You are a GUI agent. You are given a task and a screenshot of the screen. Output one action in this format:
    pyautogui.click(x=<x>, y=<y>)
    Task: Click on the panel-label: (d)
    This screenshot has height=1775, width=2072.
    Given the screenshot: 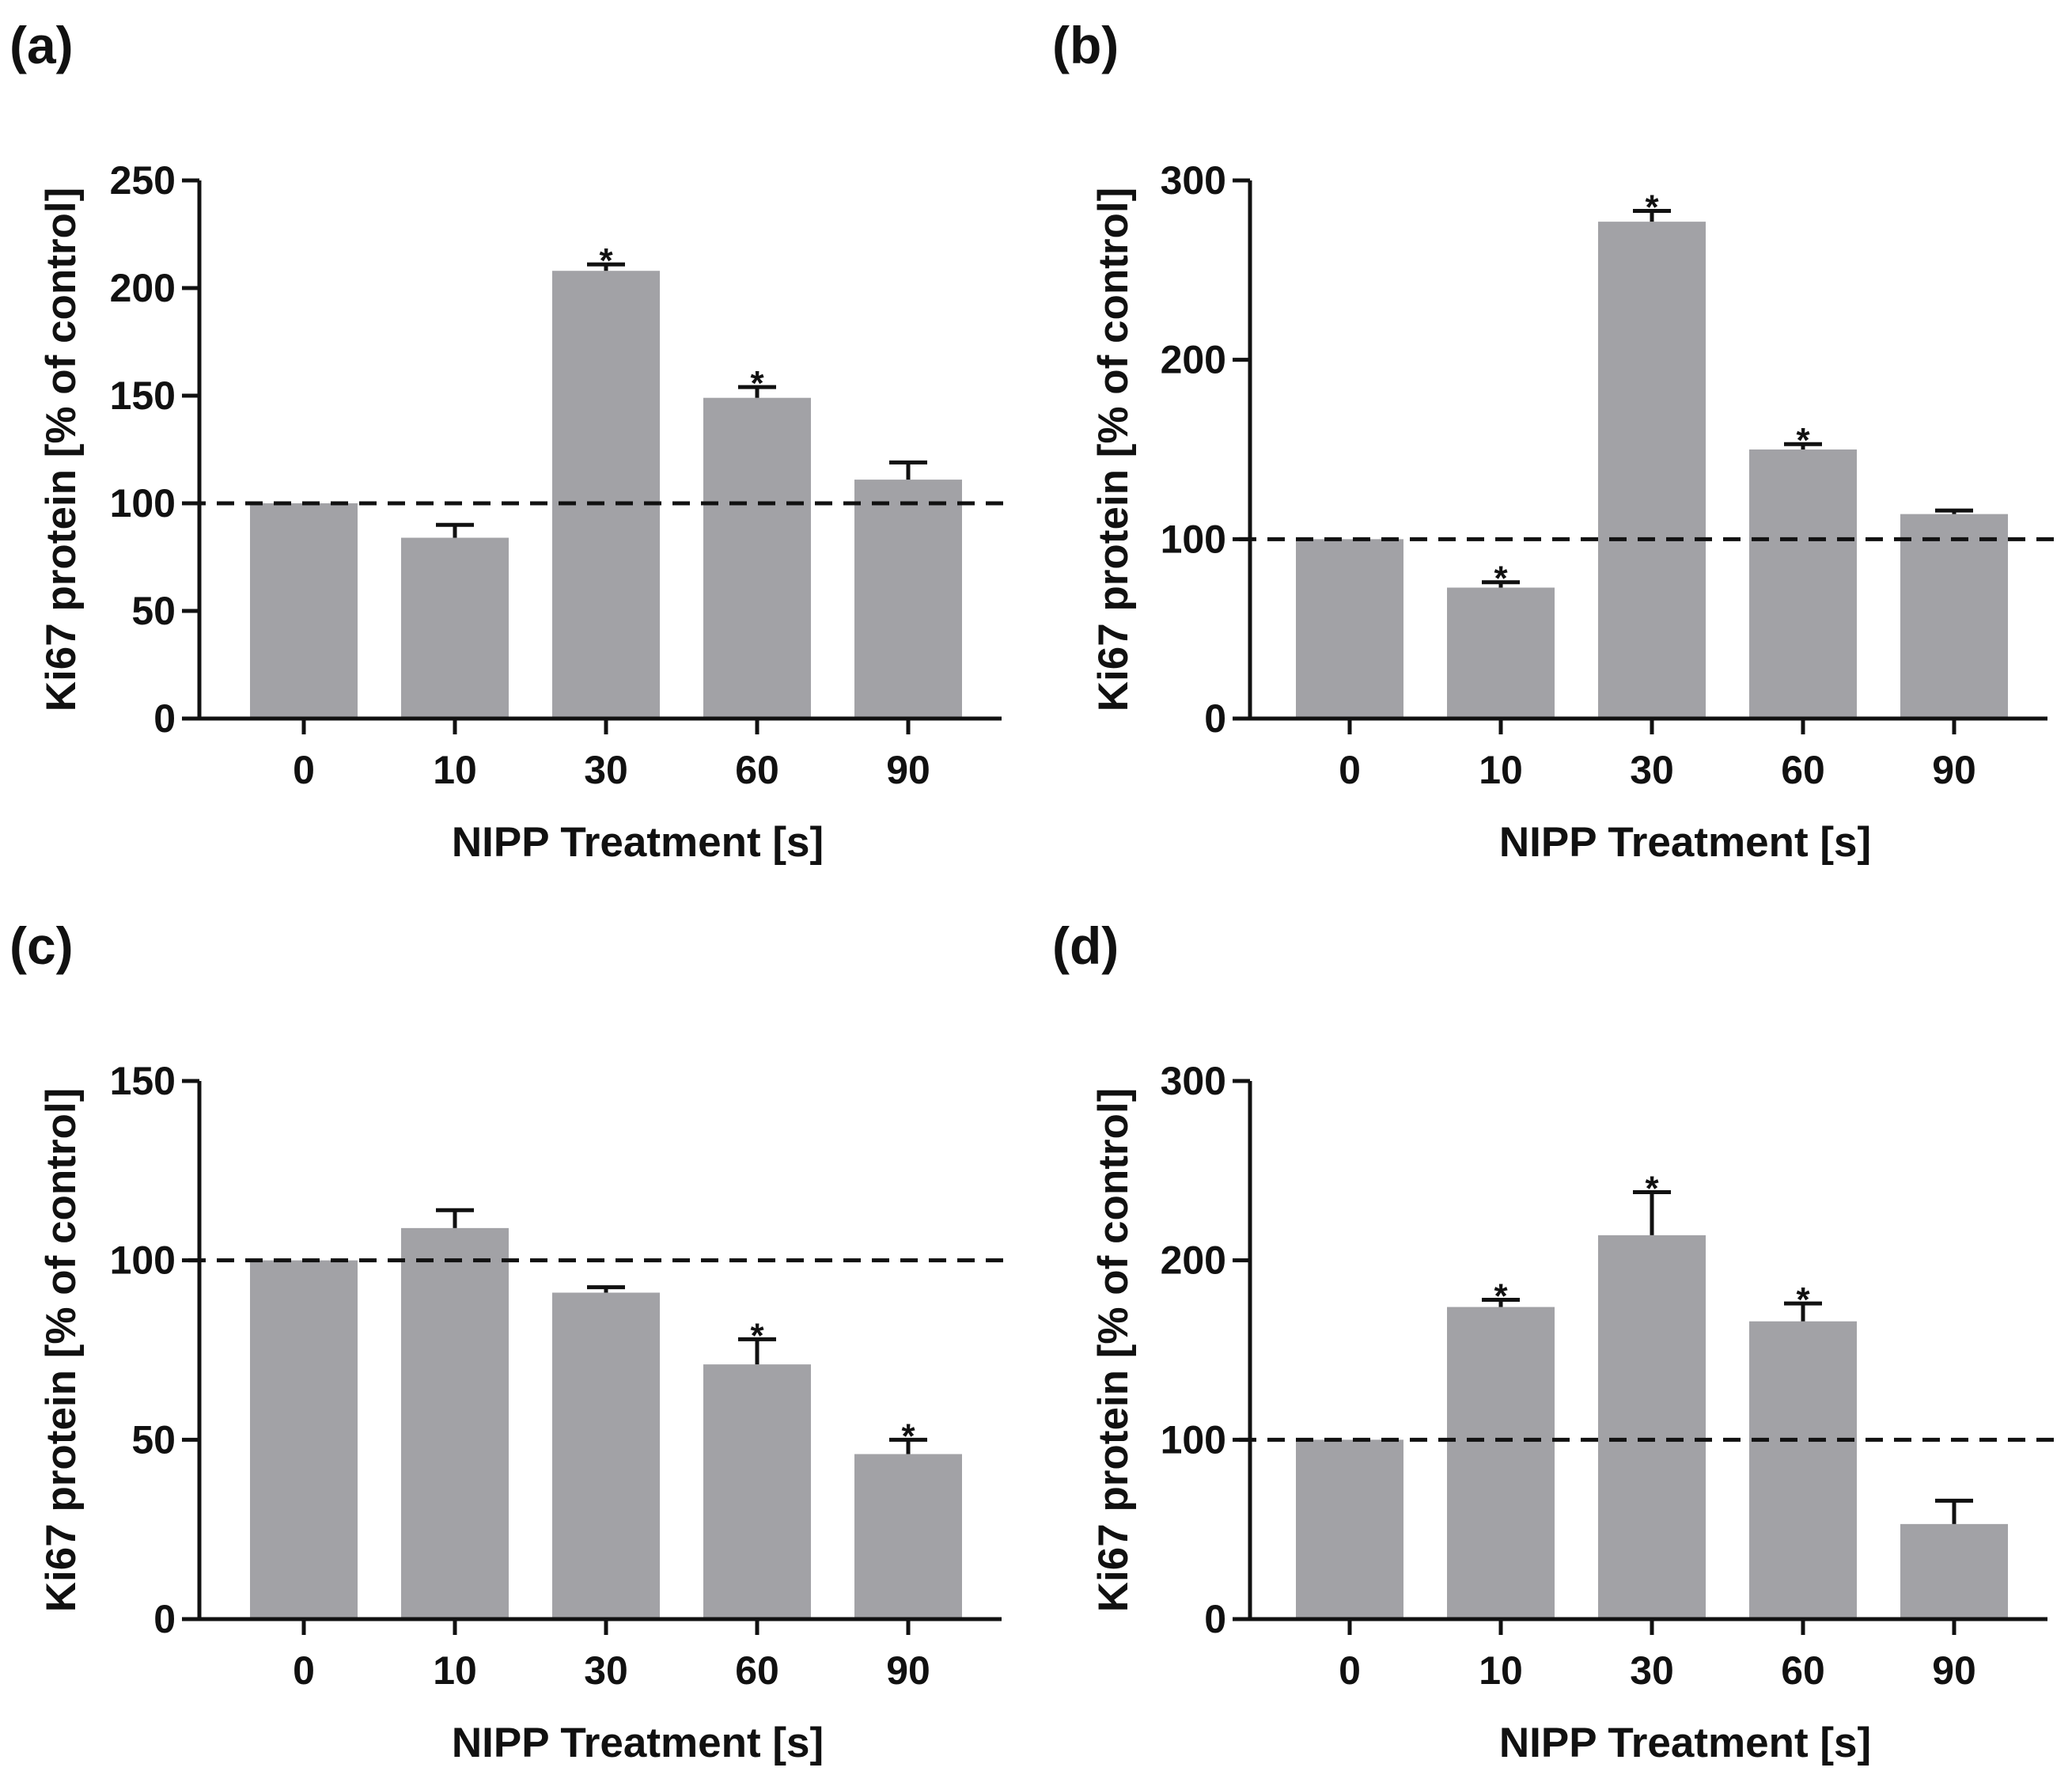 What is the action you would take?
    pyautogui.click(x=1085, y=945)
    